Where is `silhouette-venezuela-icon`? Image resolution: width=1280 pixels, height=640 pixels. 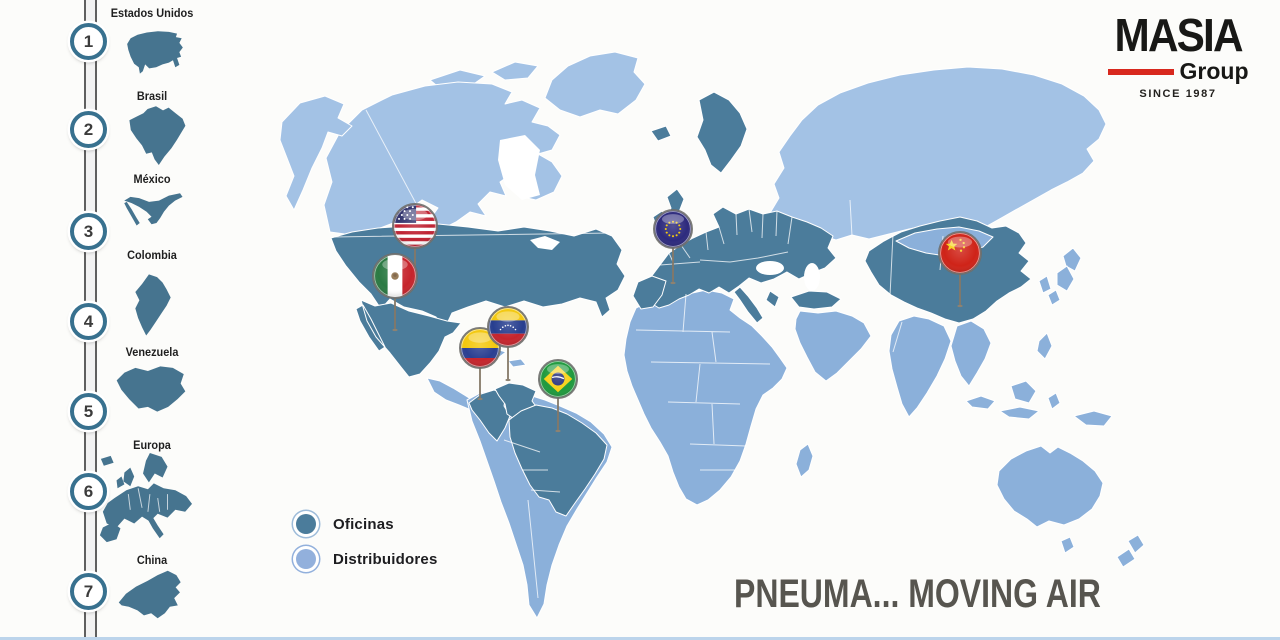 silhouette-venezuela-icon is located at coordinates (151, 396).